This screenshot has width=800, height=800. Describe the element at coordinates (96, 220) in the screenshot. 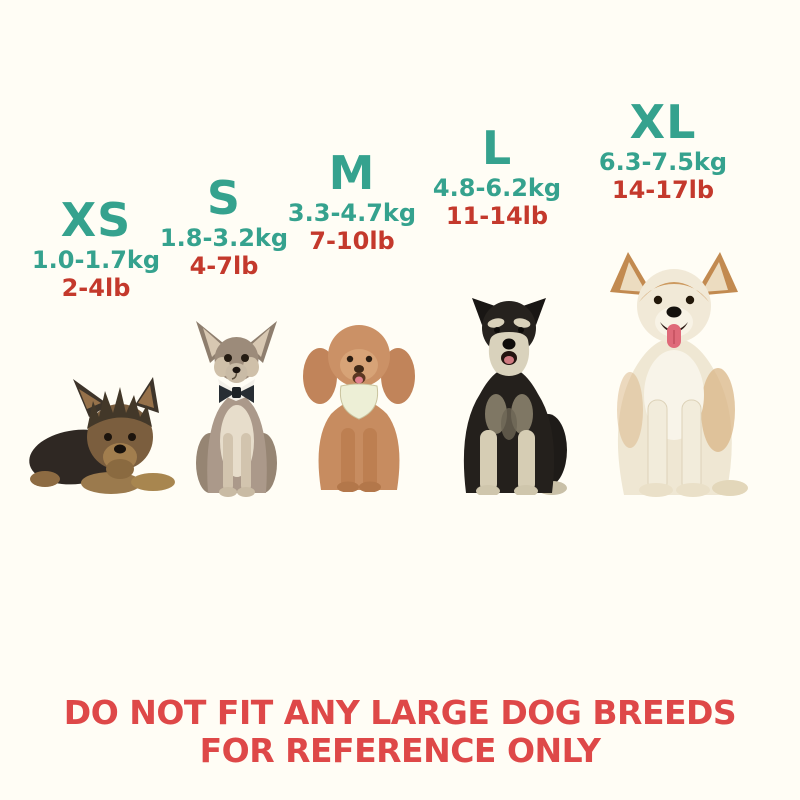

I see `size-label-xs: XS` at that location.